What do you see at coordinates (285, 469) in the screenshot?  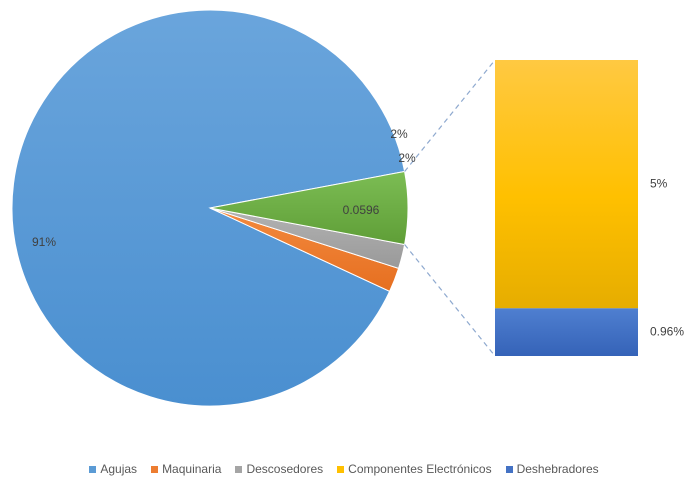 I see `legend-label: Descosedores` at bounding box center [285, 469].